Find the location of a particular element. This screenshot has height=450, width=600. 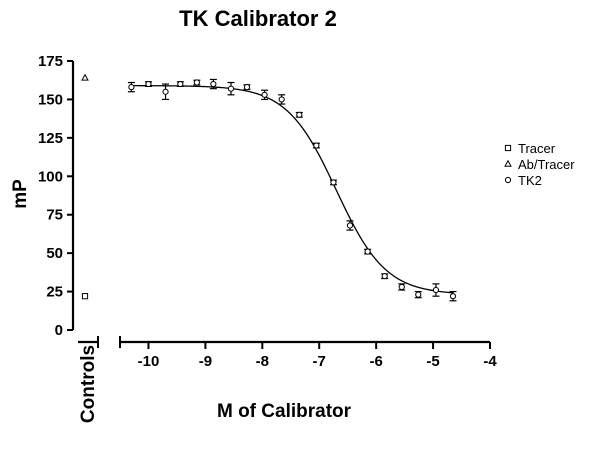

x-tick-label: -8 is located at coordinates (262, 361).